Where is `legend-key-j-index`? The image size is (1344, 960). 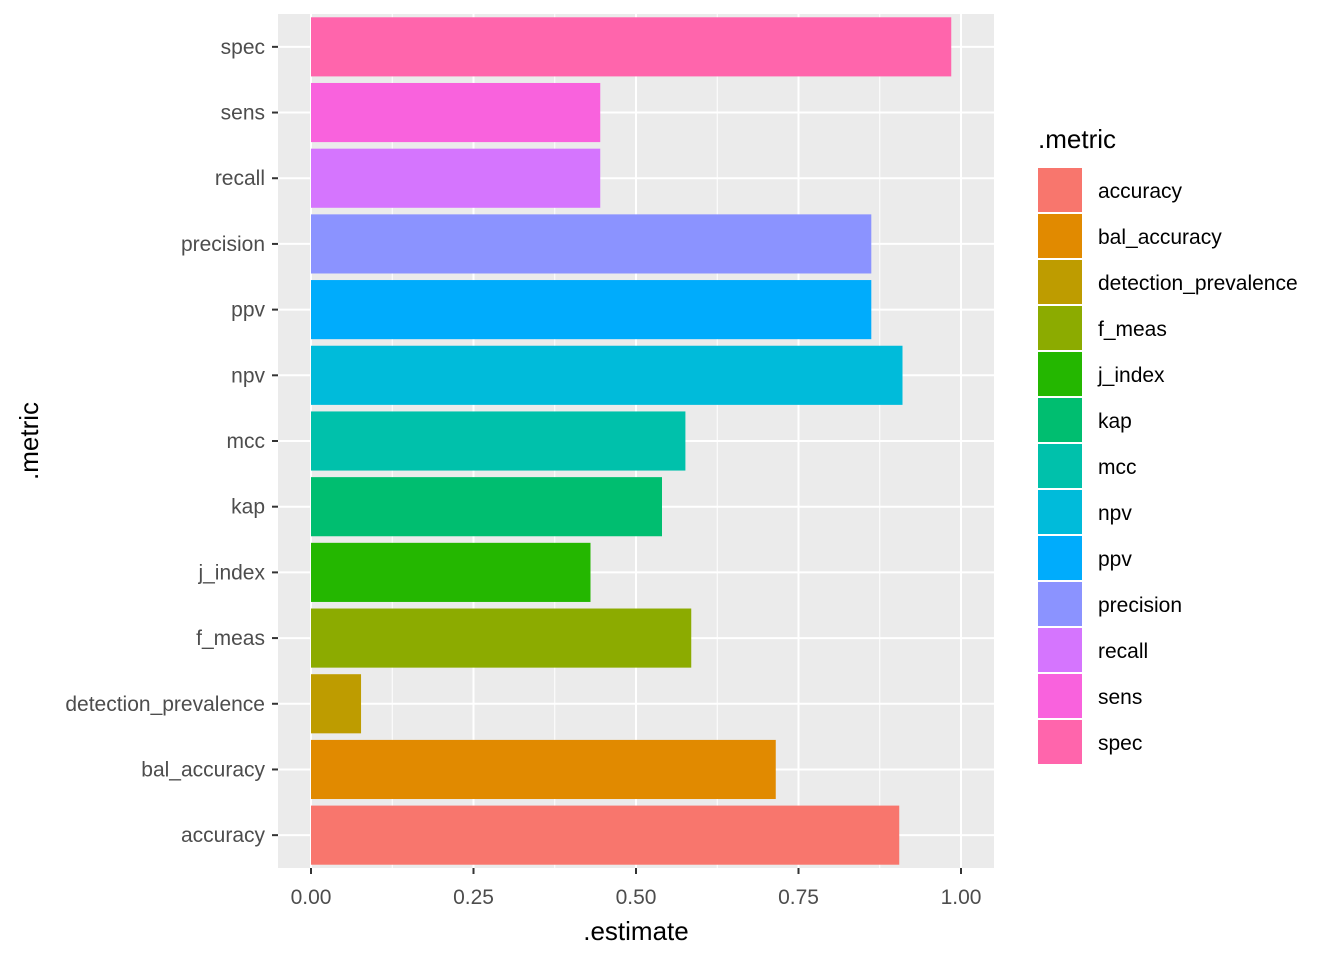
legend-key-j-index is located at coordinates (1060, 374).